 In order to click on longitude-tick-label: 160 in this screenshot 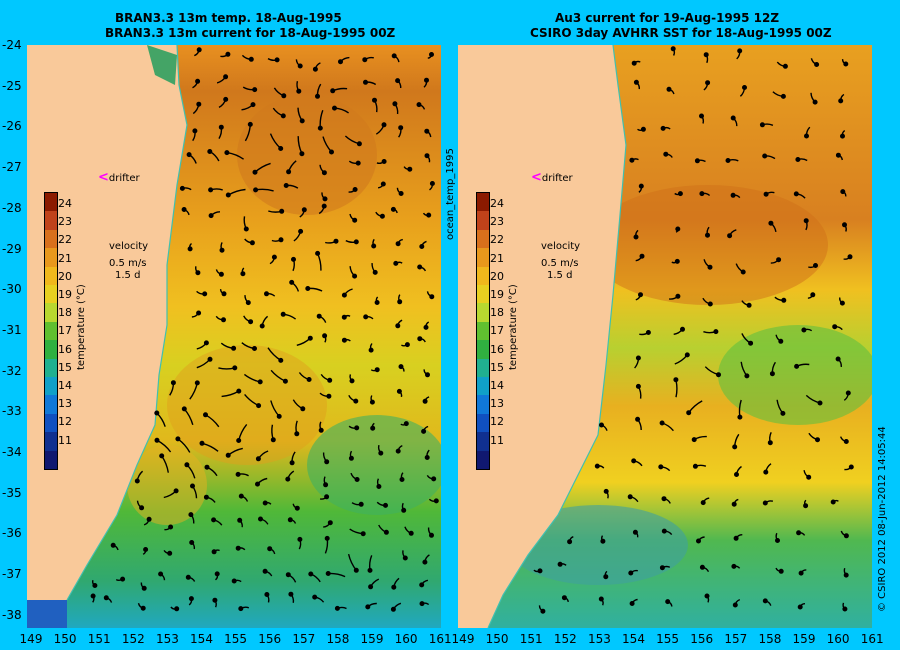, I will do `click(406, 639)`.